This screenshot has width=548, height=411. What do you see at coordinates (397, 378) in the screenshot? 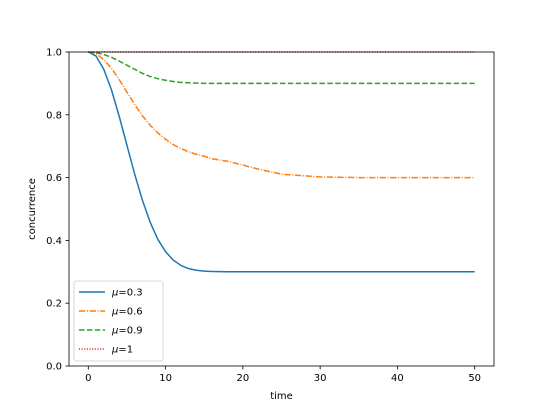
I see `x-tick-label: 40` at bounding box center [397, 378].